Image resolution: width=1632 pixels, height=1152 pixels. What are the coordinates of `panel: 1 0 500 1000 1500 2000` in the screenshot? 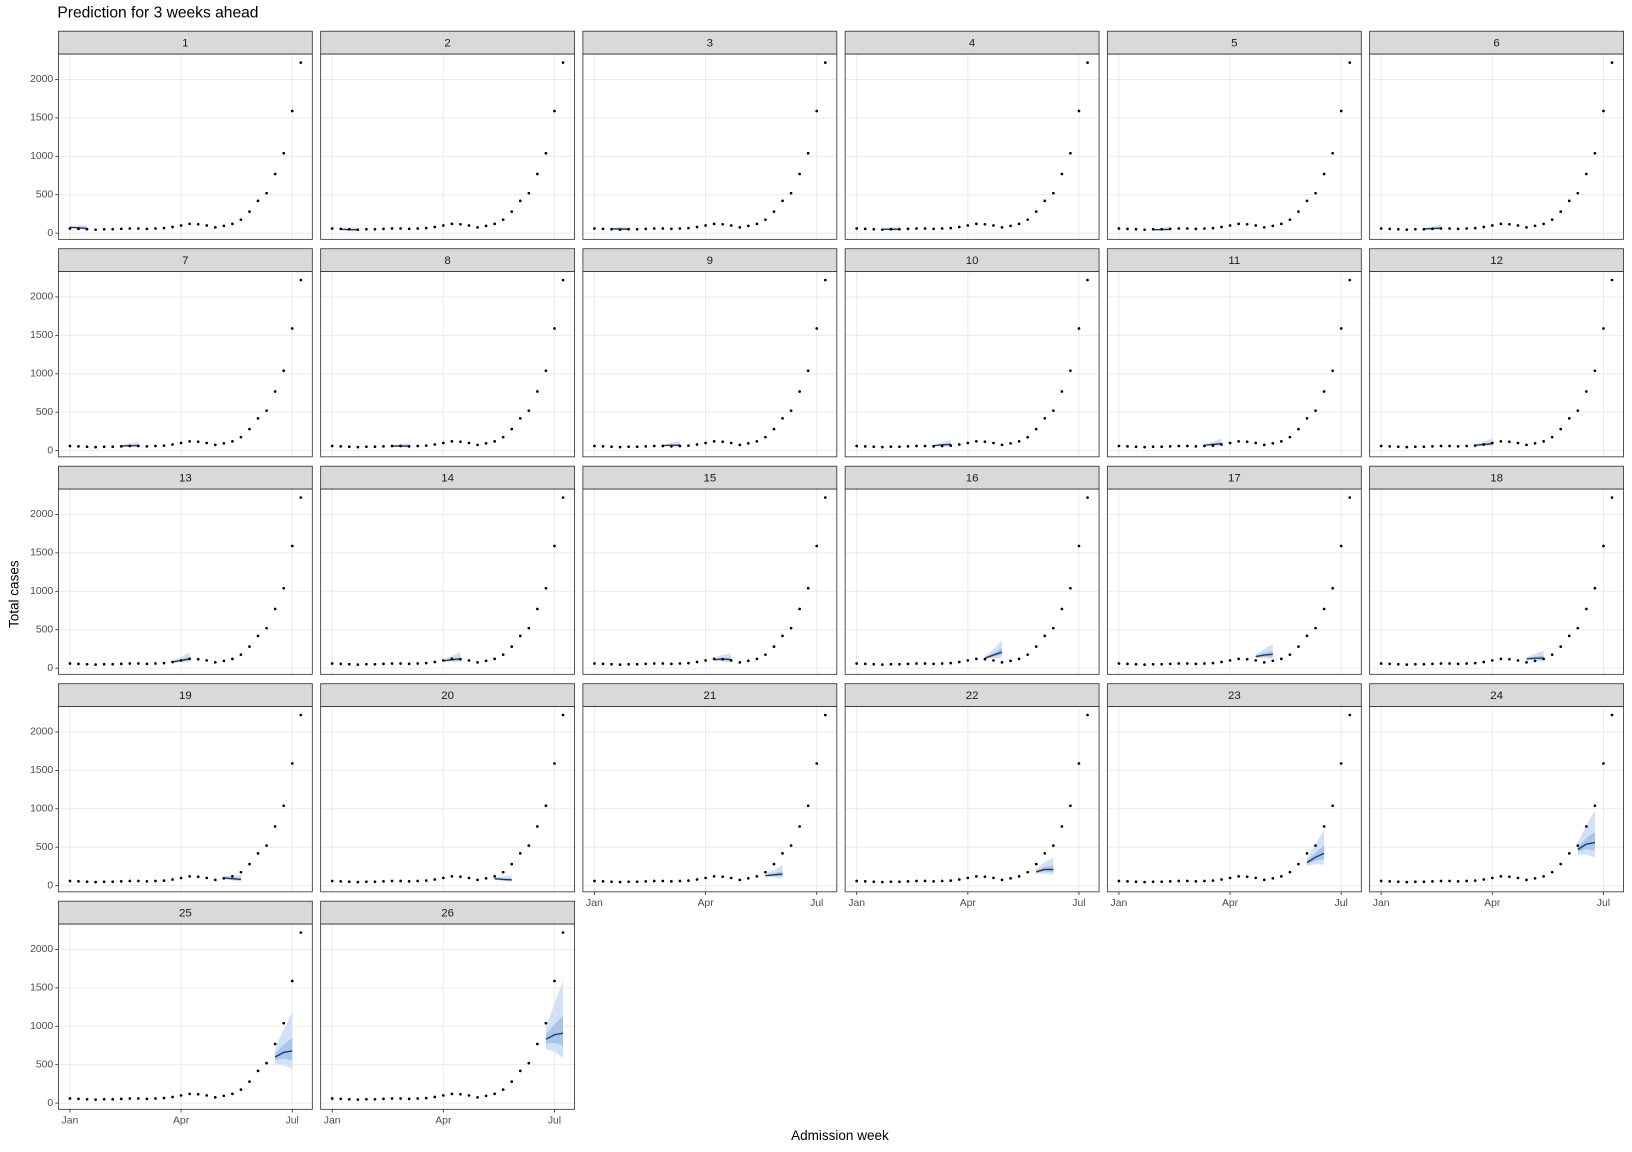 It's located at (171, 135).